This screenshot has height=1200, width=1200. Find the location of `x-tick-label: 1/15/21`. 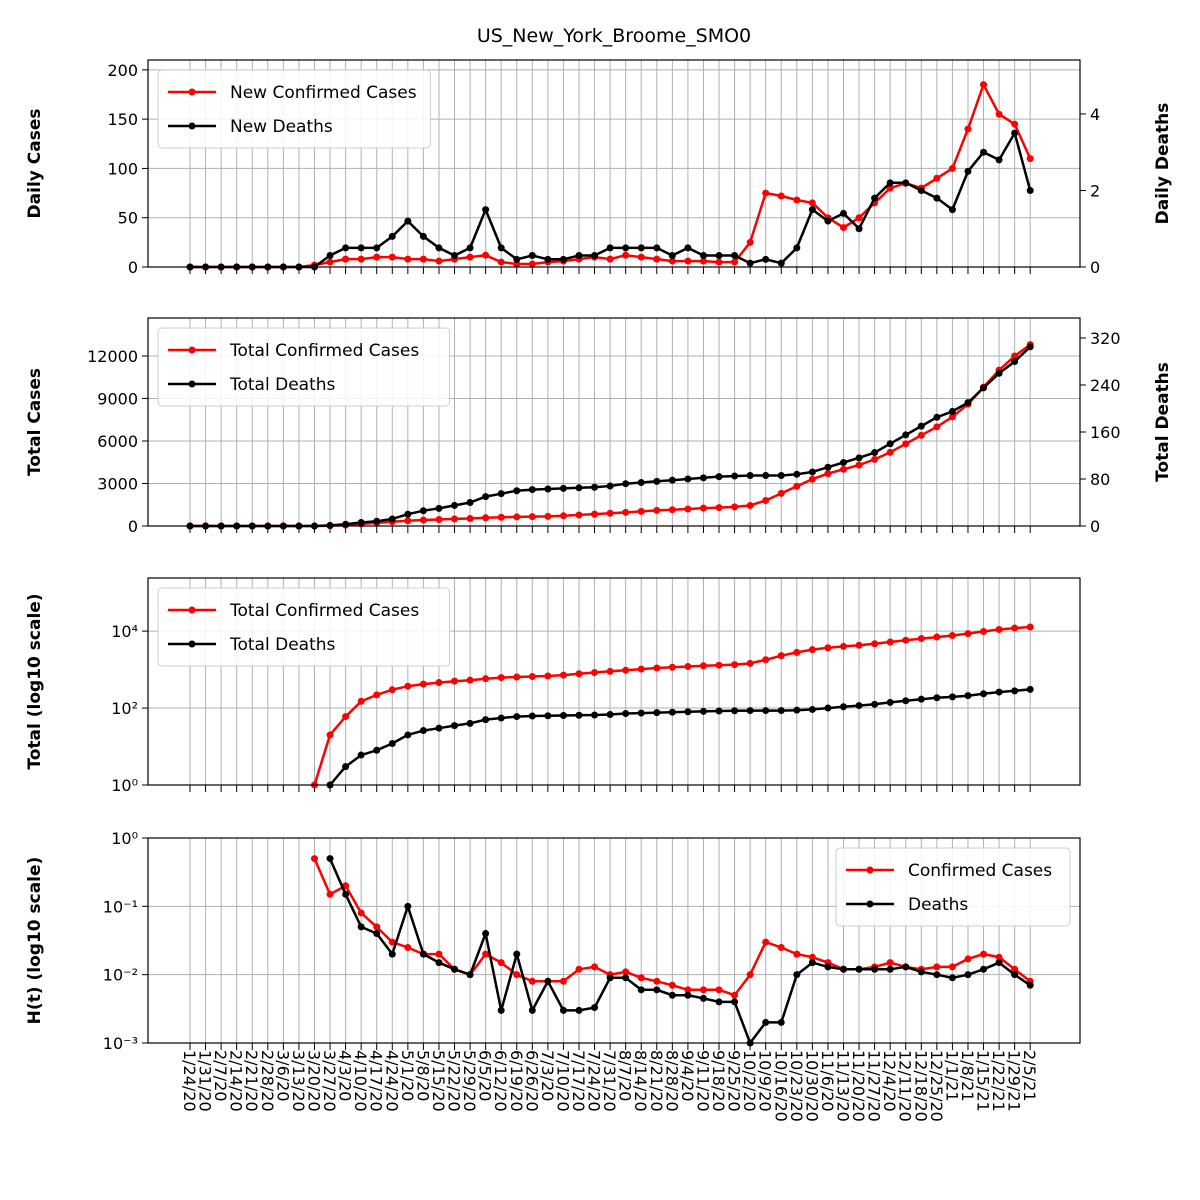

x-tick-label: 1/15/21 is located at coordinates (983, 1081).